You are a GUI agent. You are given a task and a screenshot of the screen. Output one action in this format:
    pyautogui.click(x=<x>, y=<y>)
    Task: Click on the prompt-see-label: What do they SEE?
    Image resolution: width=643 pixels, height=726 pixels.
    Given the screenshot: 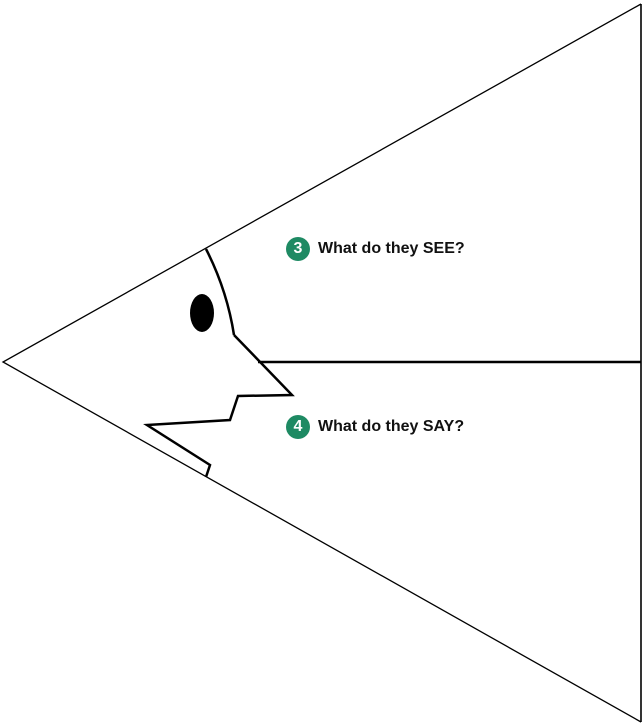 What is the action you would take?
    pyautogui.click(x=391, y=248)
    